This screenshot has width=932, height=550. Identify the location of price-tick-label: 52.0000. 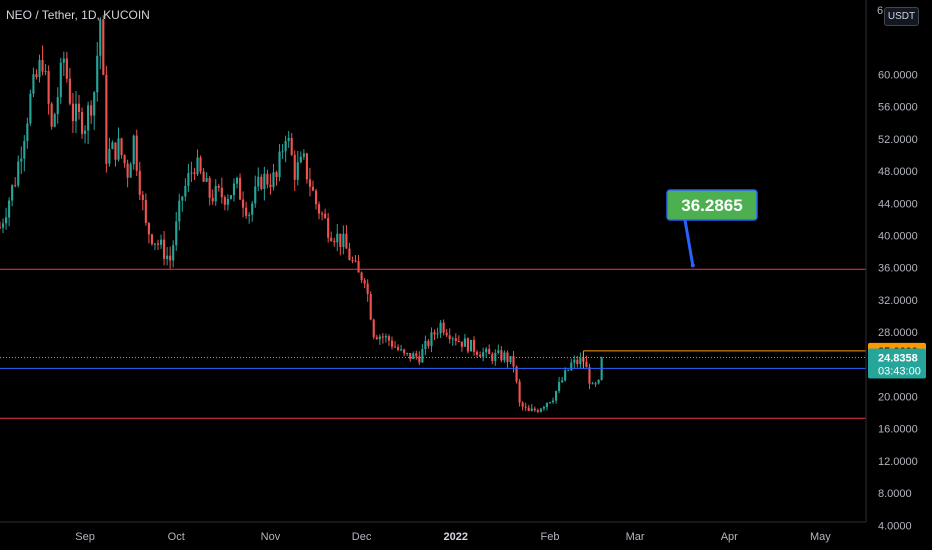
(898, 140).